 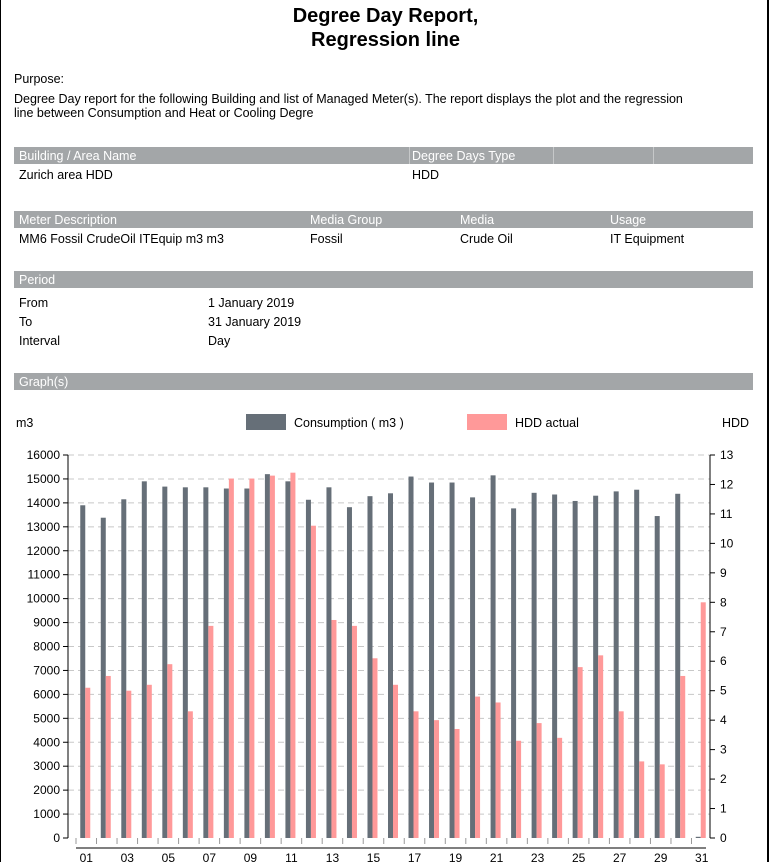 I want to click on col-usage: Usage, so click(x=628, y=220).